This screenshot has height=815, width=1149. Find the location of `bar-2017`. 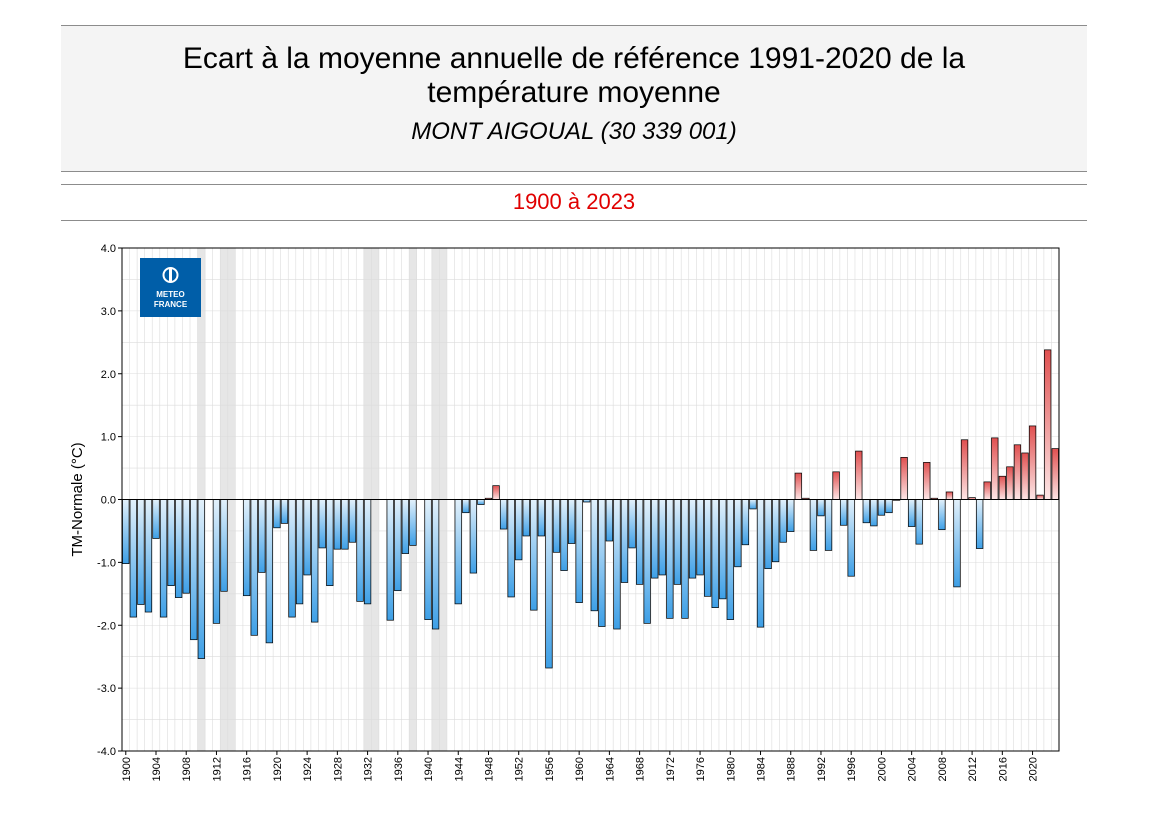

bar-2017 is located at coordinates (1010, 483).